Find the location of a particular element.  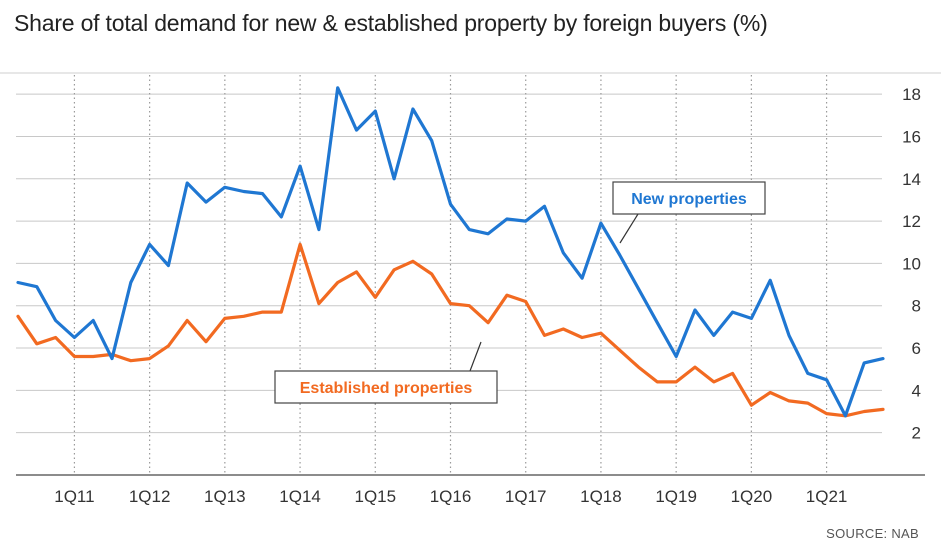

x-tick-label: 1Q12 is located at coordinates (150, 496).